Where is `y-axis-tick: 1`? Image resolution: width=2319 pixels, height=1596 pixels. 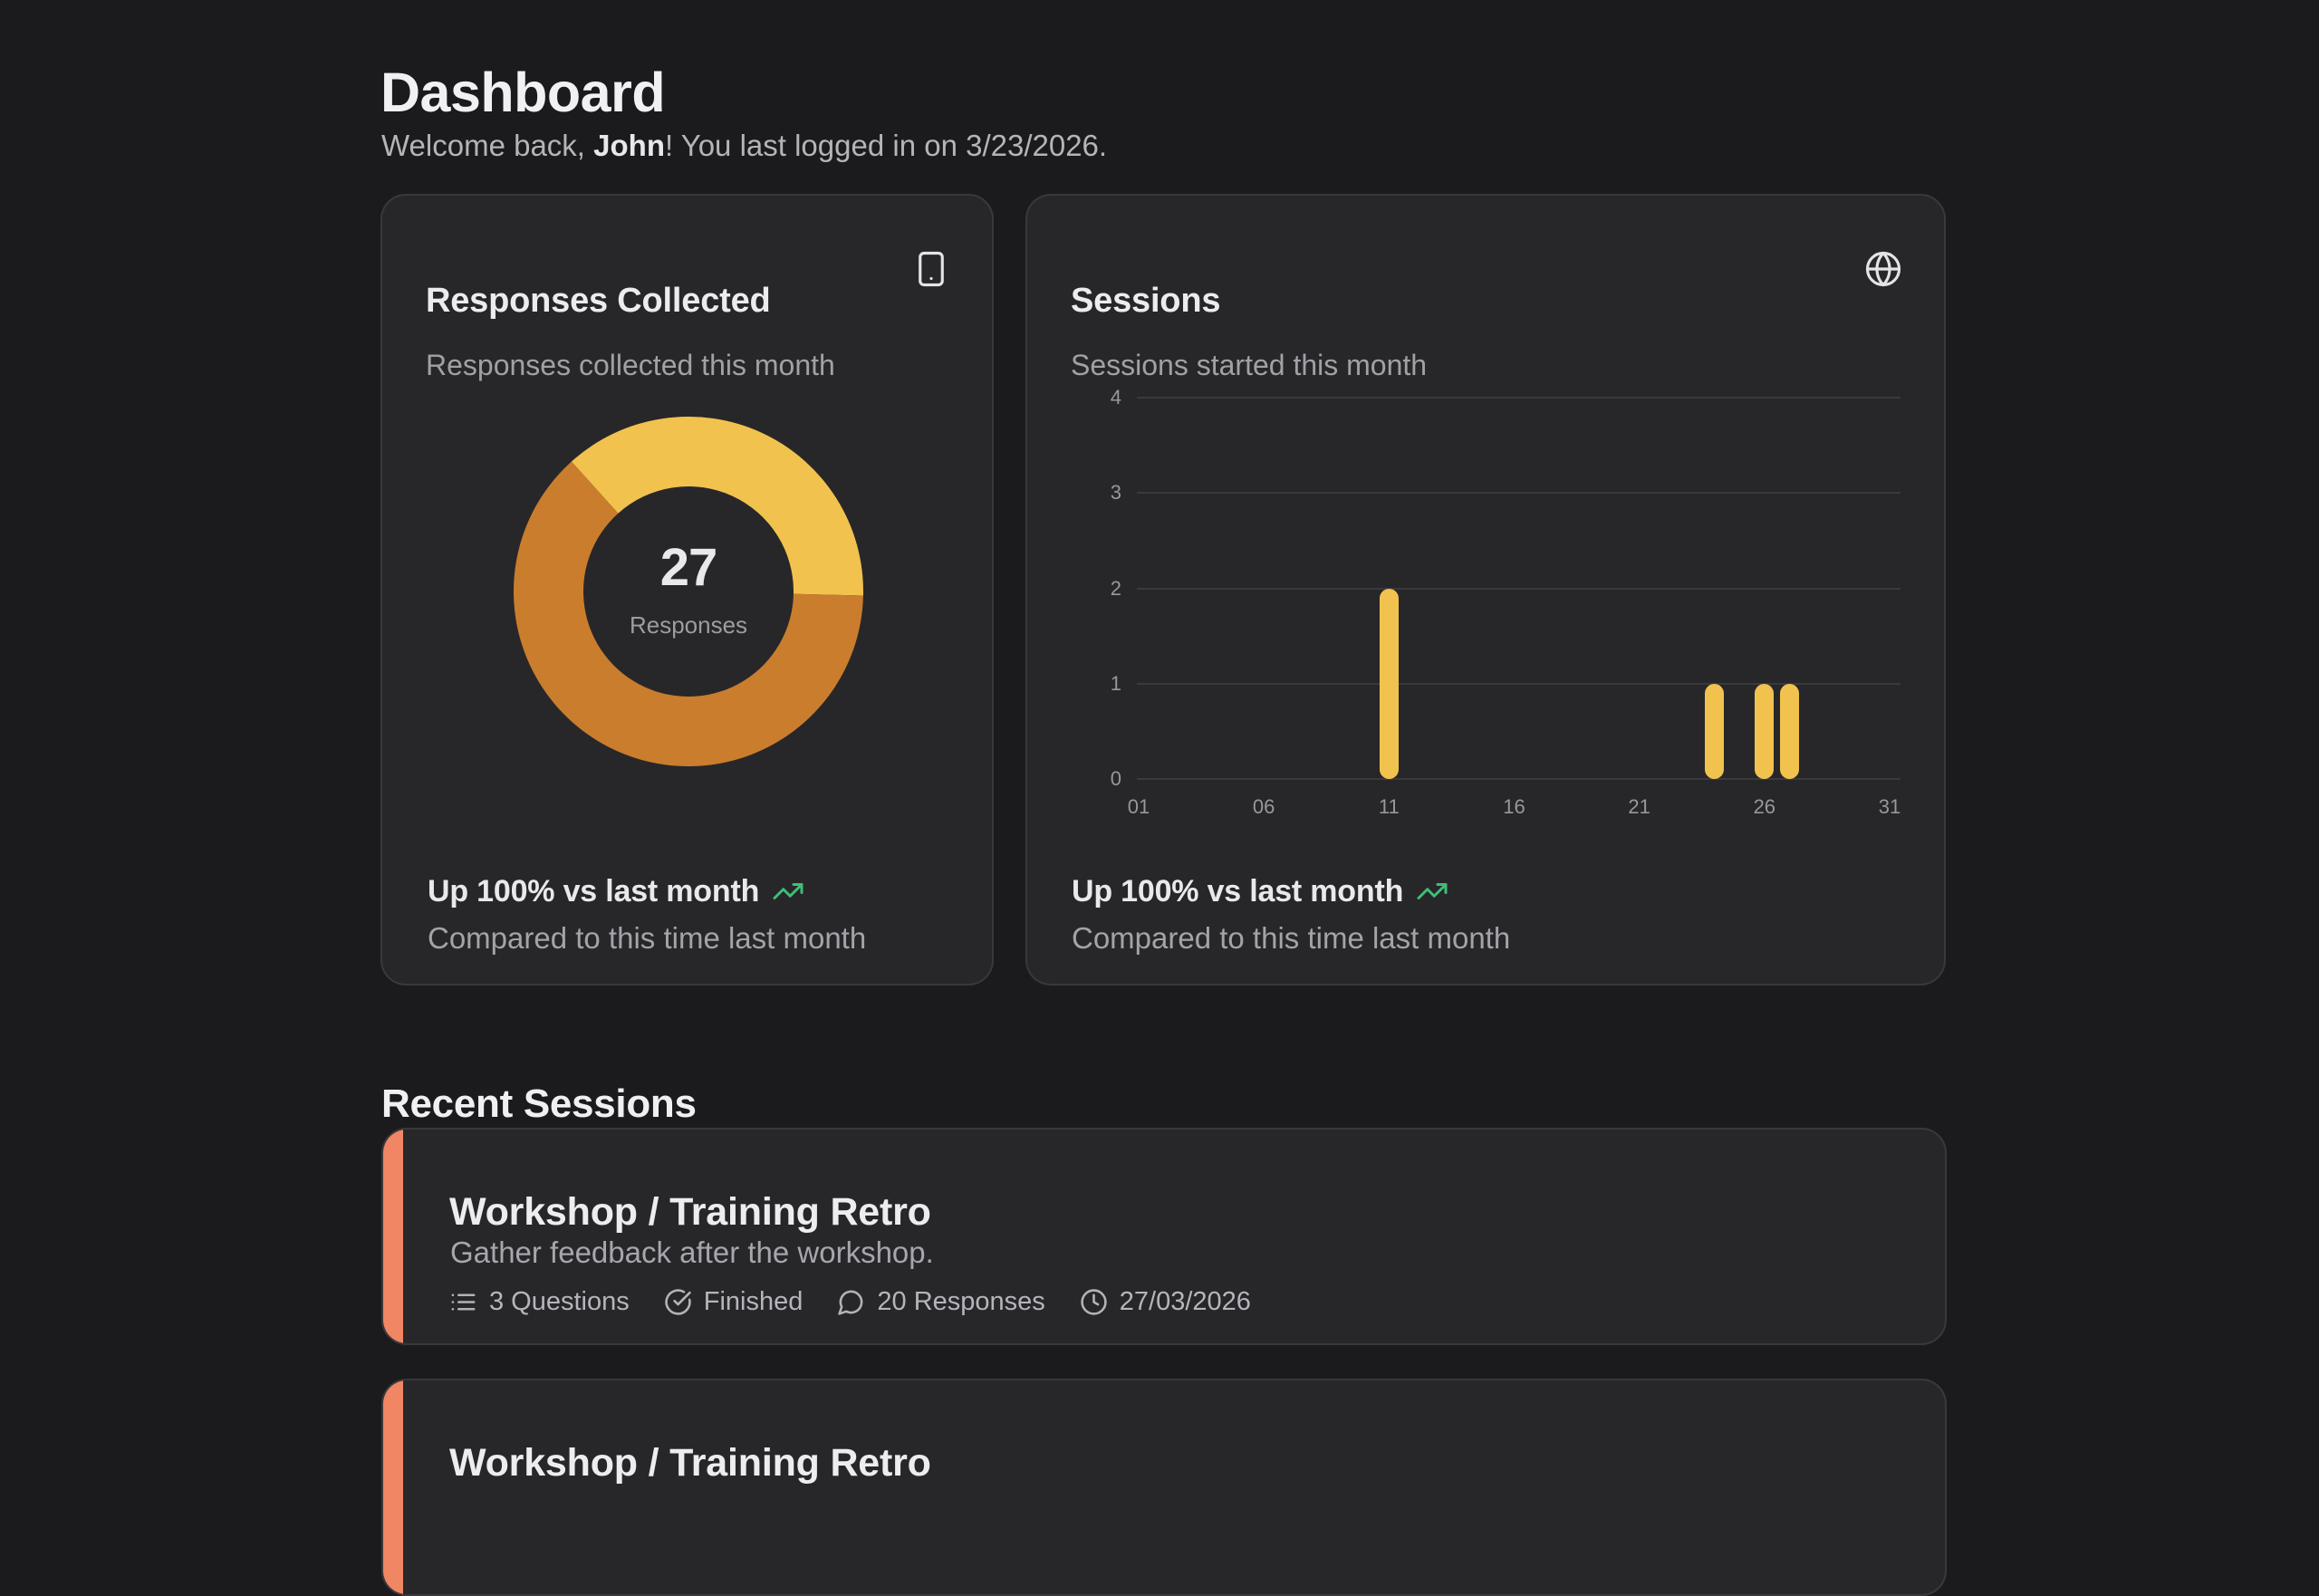
y-axis-tick: 1 is located at coordinates (1115, 683).